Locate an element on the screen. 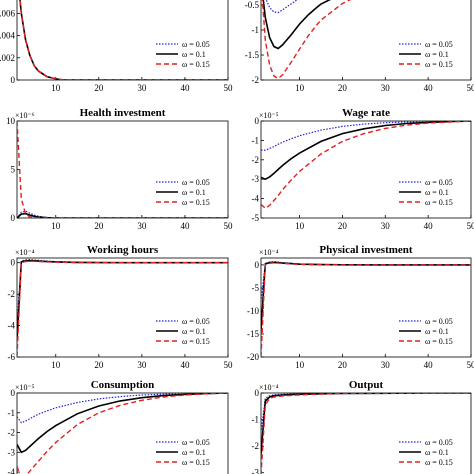  y-tick-label: 0.002 is located at coordinates (7, 58).